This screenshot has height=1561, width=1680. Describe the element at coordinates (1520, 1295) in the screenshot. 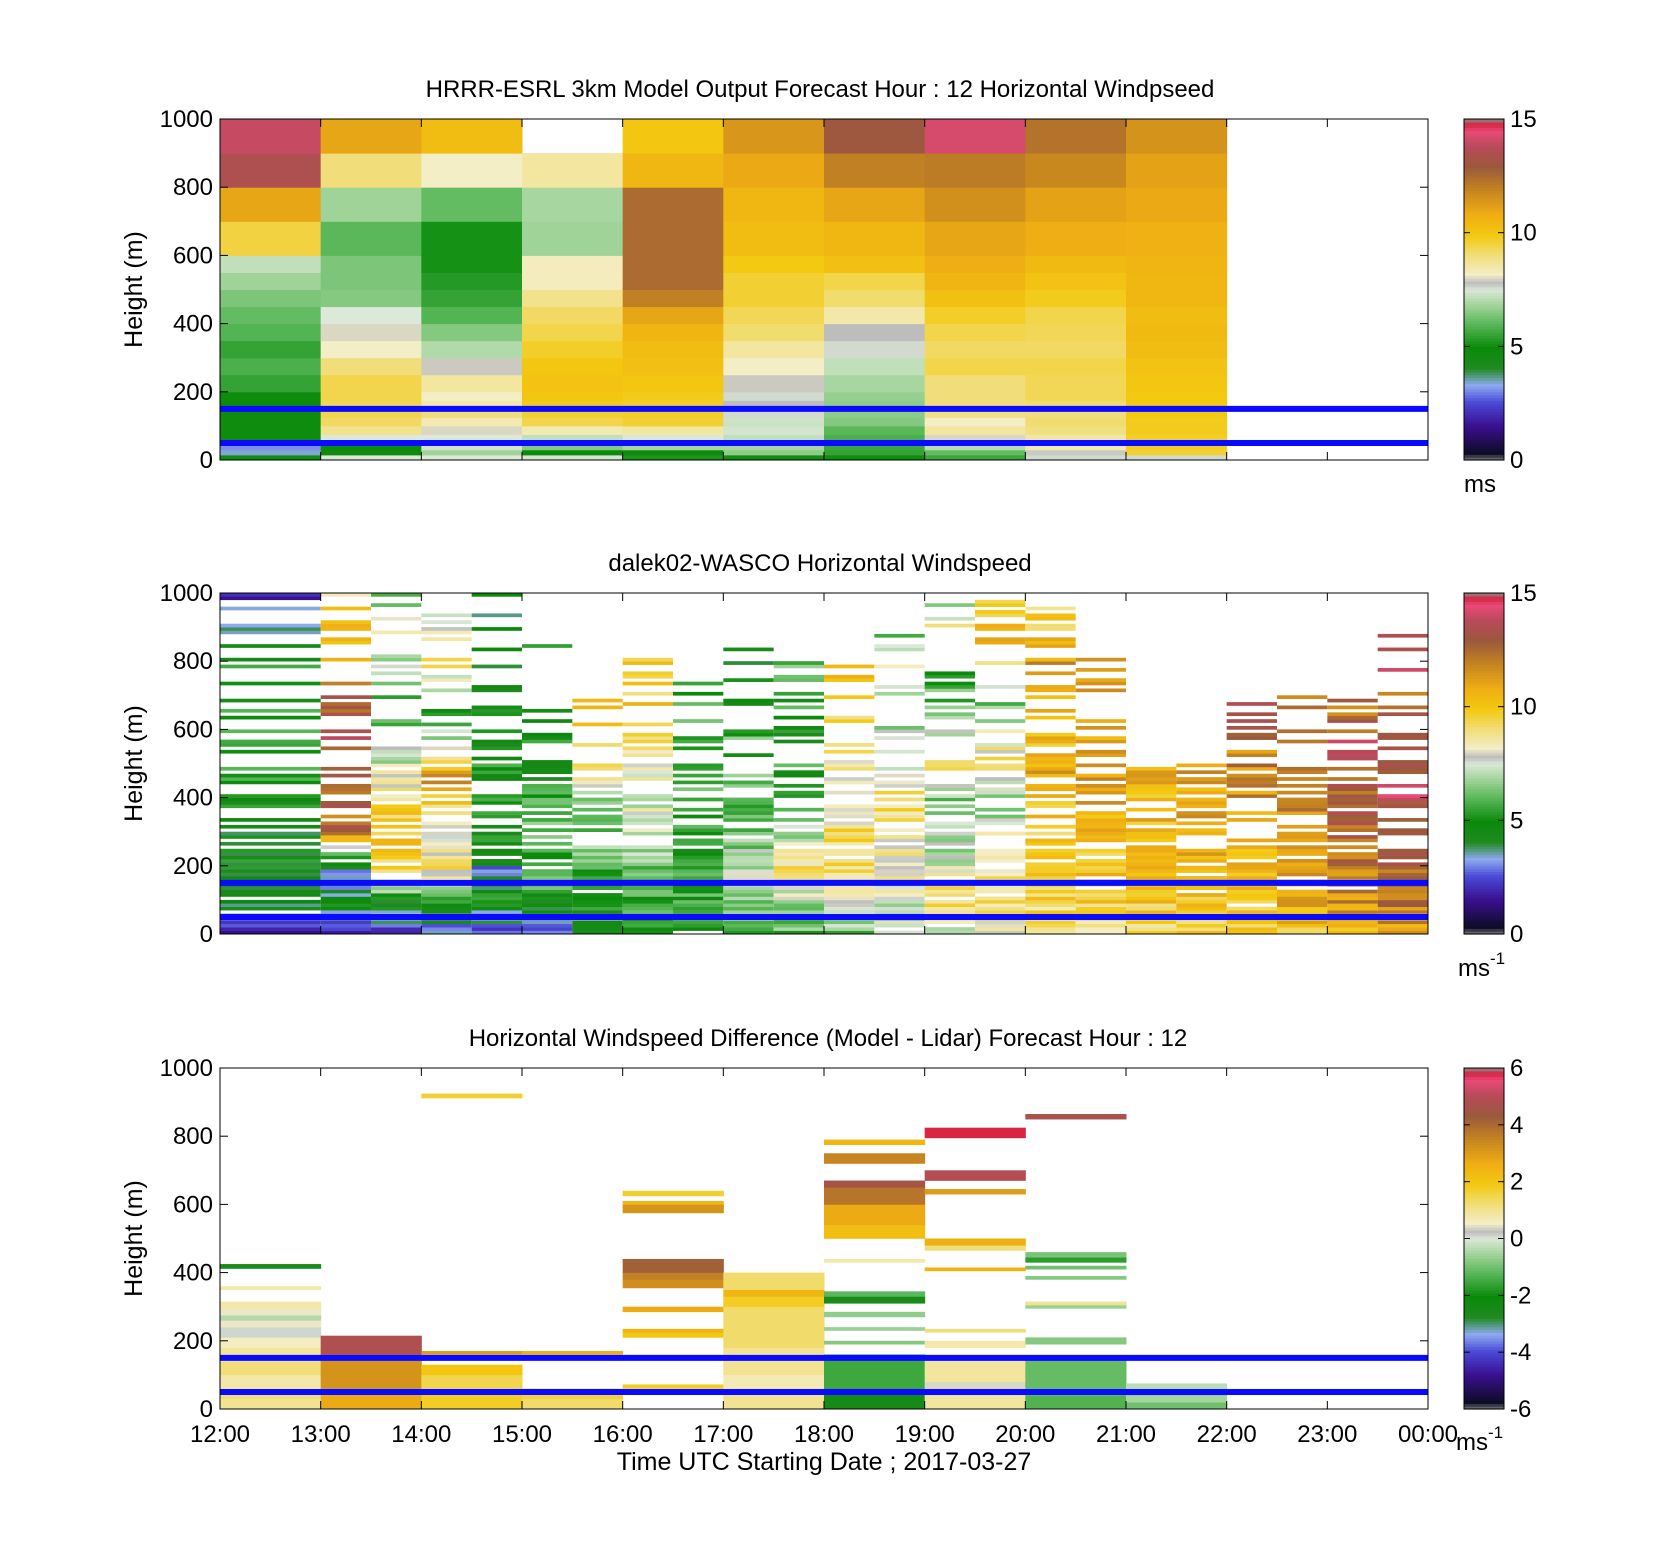

I see `colorbar-tick-label: -2` at that location.